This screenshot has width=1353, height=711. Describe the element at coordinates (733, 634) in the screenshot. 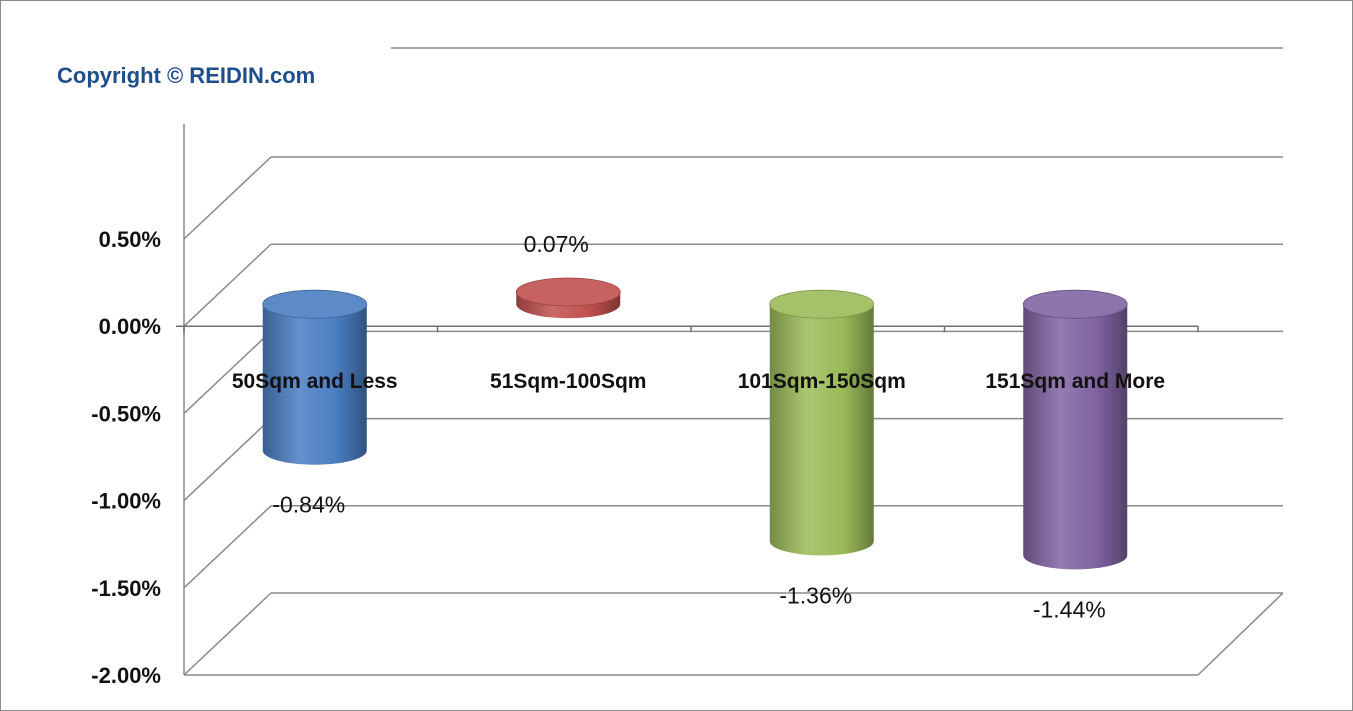

I see `floor-plane` at that location.